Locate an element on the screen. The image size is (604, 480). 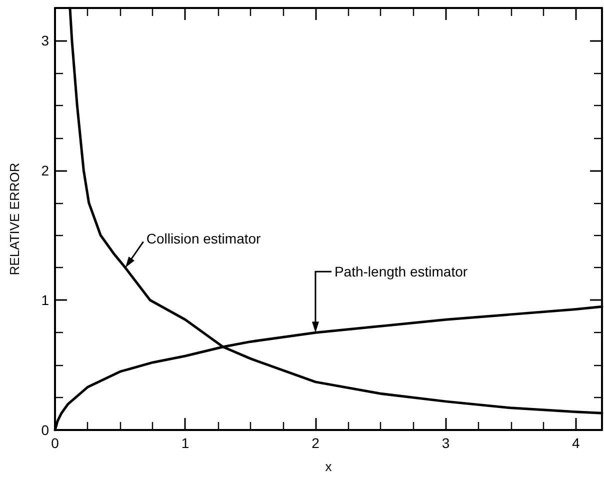
x-axis-title: x is located at coordinates (328, 466).